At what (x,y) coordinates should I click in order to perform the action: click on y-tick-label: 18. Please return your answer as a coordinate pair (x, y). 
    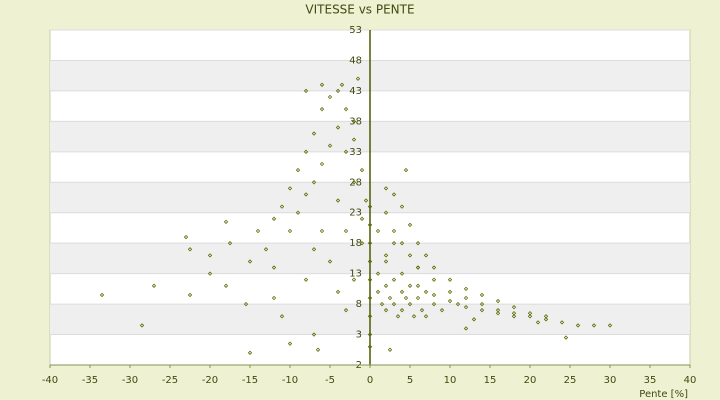
    Looking at the image, I should click on (355, 243).